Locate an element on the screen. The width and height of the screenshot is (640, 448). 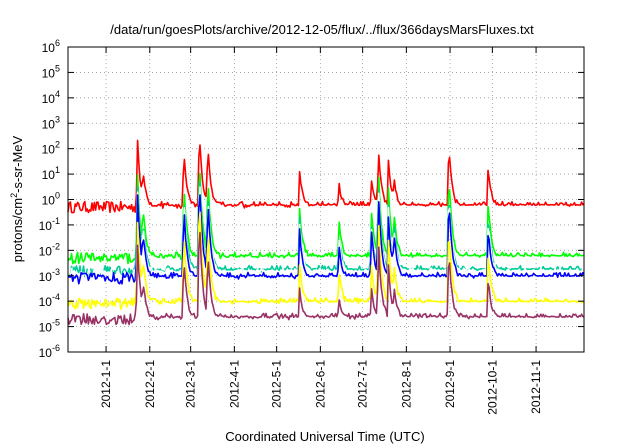
y-tick-label: 10⁻¹ is located at coordinates (49, 224).